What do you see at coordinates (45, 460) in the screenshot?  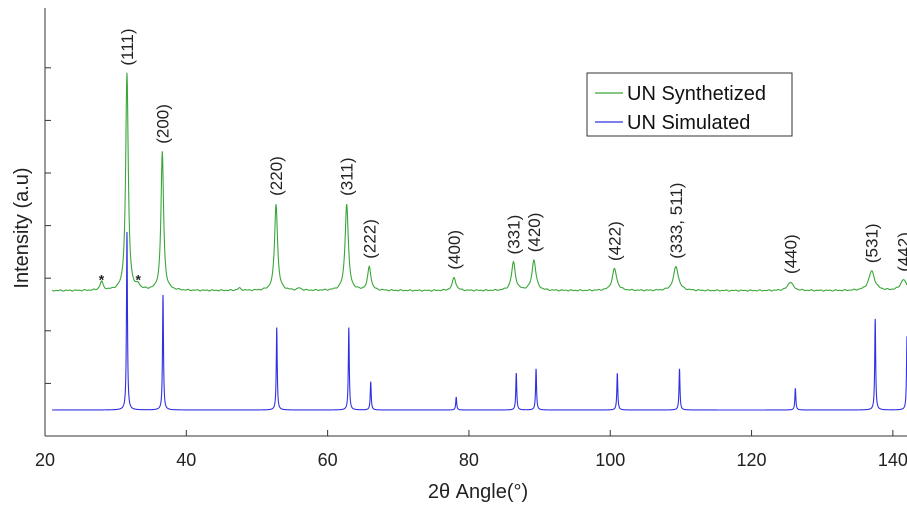 I see `x-tick-label: 20` at bounding box center [45, 460].